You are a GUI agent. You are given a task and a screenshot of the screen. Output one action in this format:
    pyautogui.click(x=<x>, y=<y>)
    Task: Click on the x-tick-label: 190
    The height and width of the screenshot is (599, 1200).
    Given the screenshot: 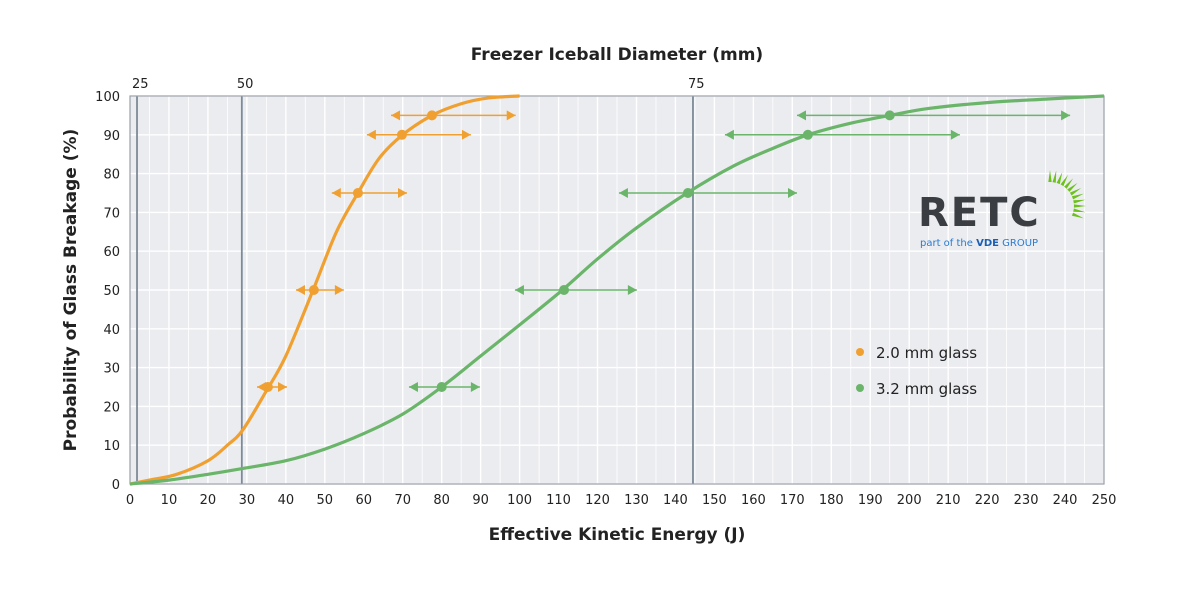 What is the action you would take?
    pyautogui.click(x=870, y=500)
    